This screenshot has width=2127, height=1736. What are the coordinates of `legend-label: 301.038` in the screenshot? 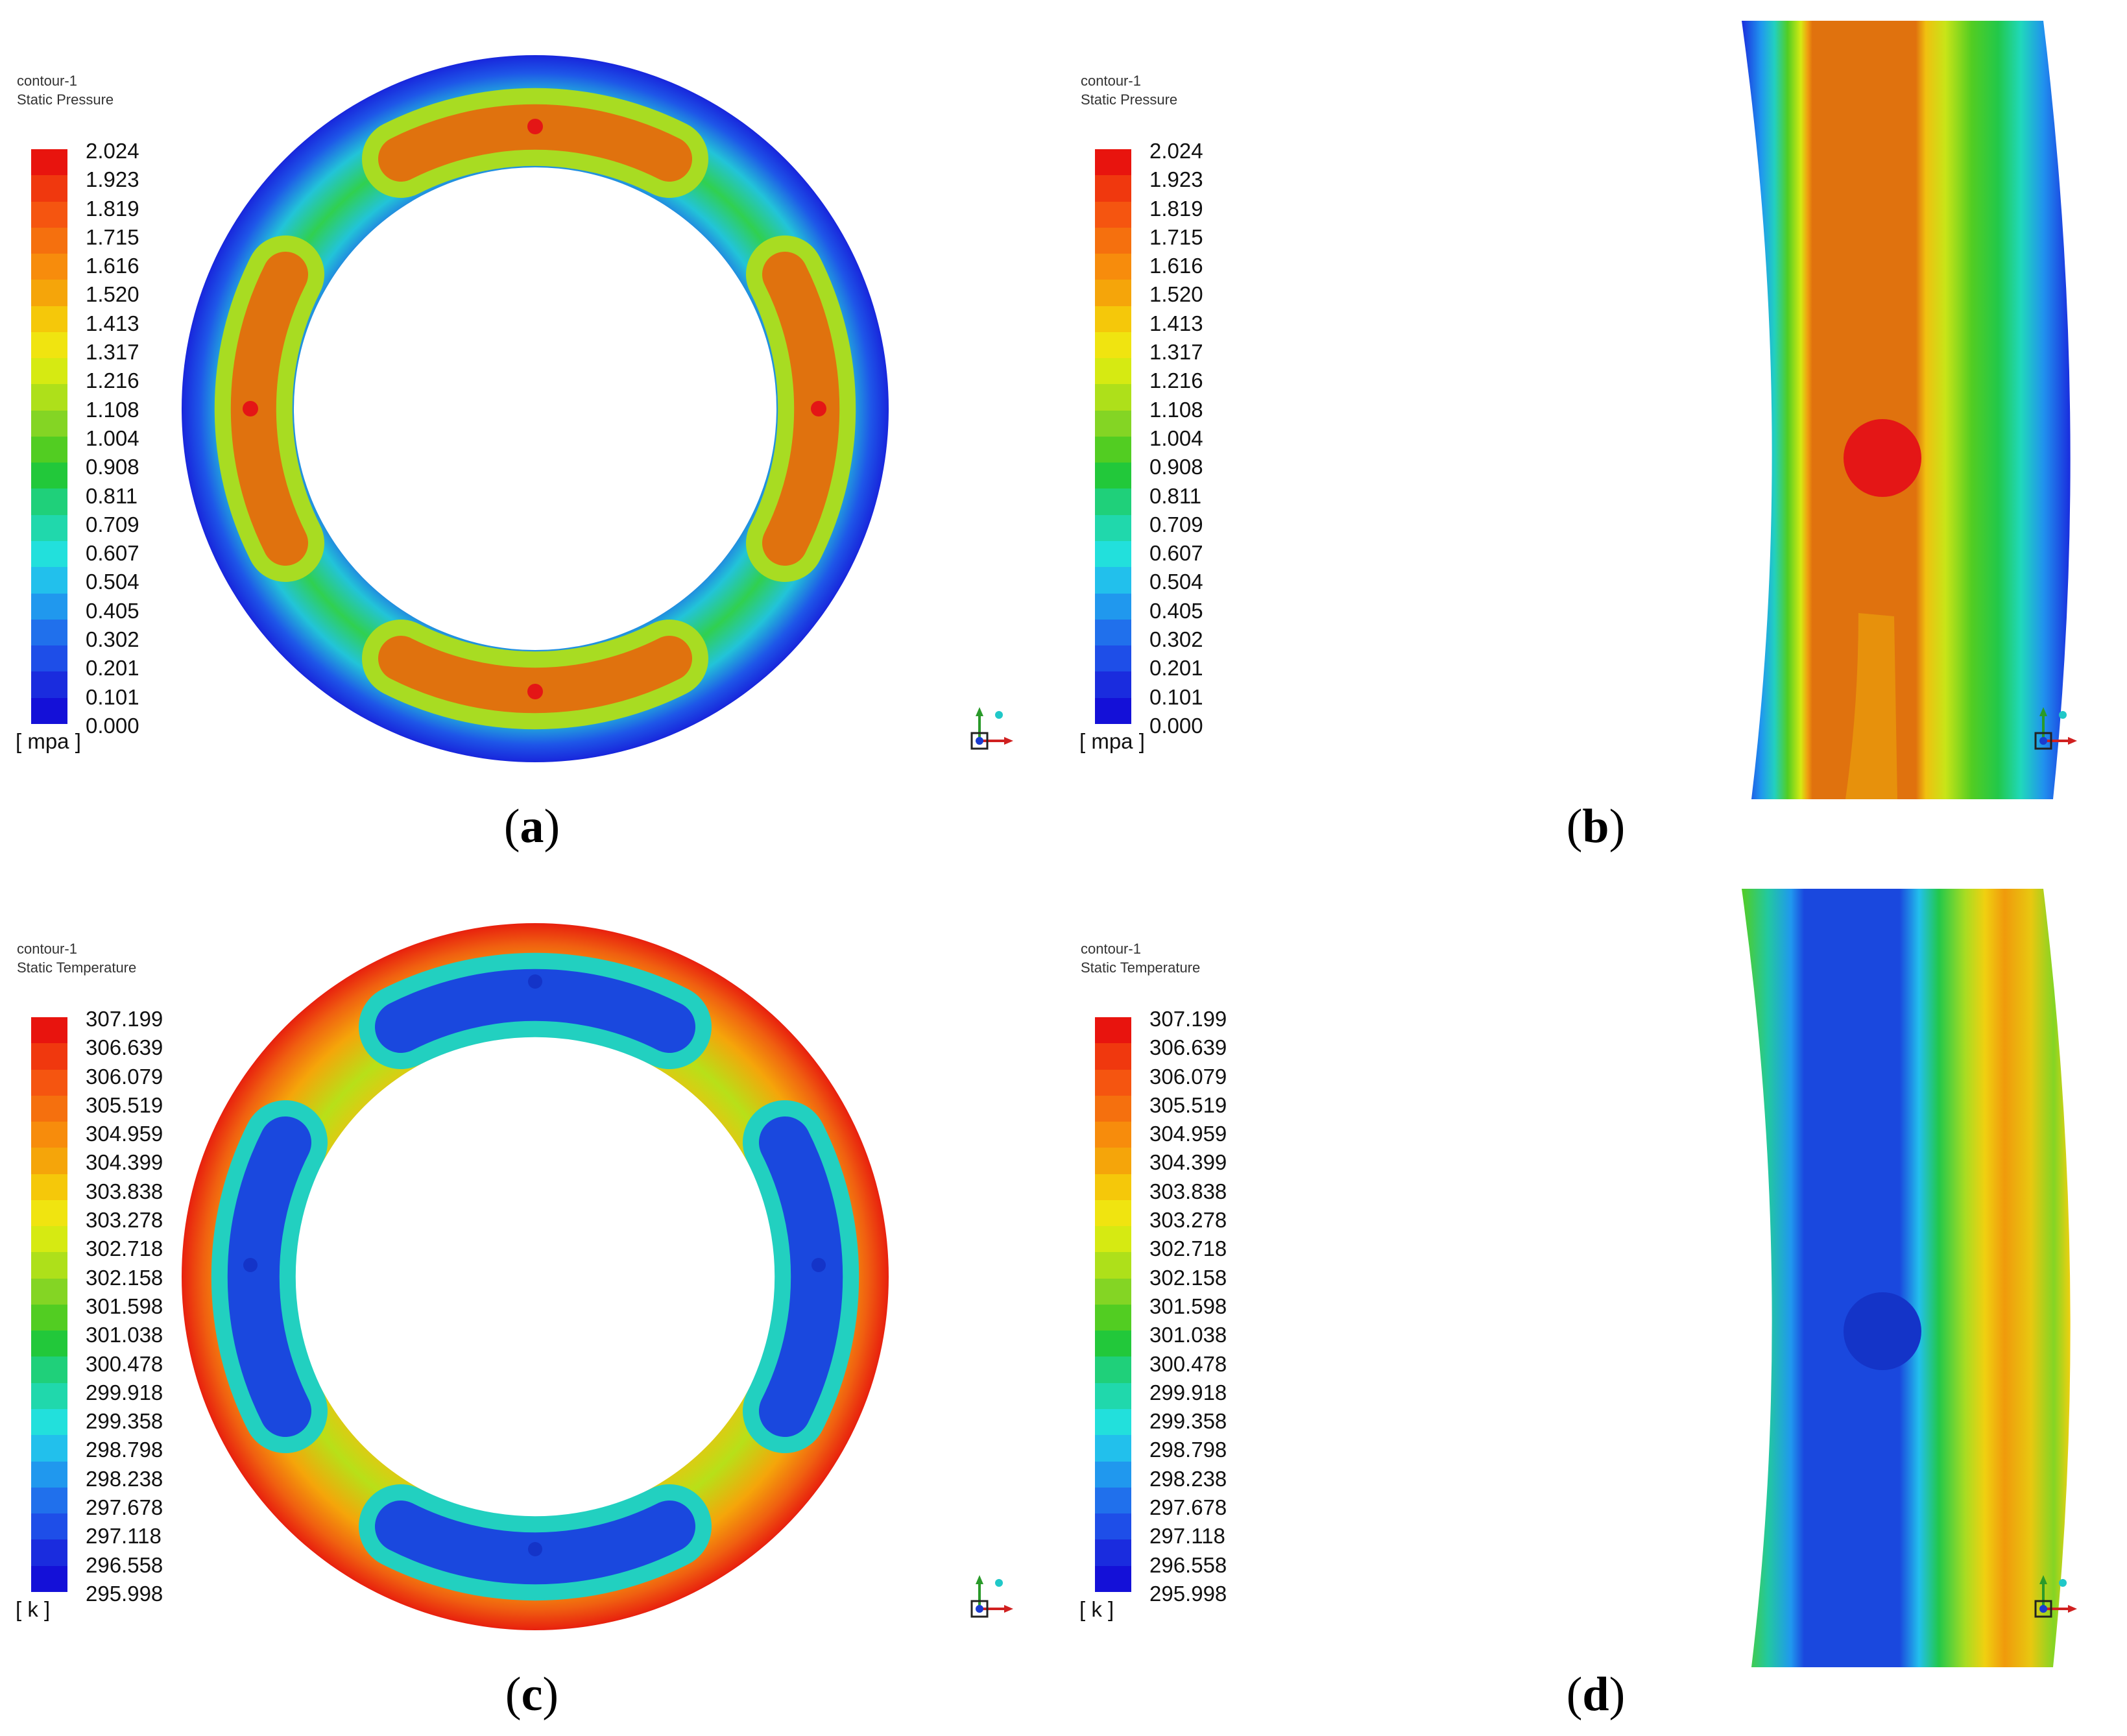 It's located at (124, 1335).